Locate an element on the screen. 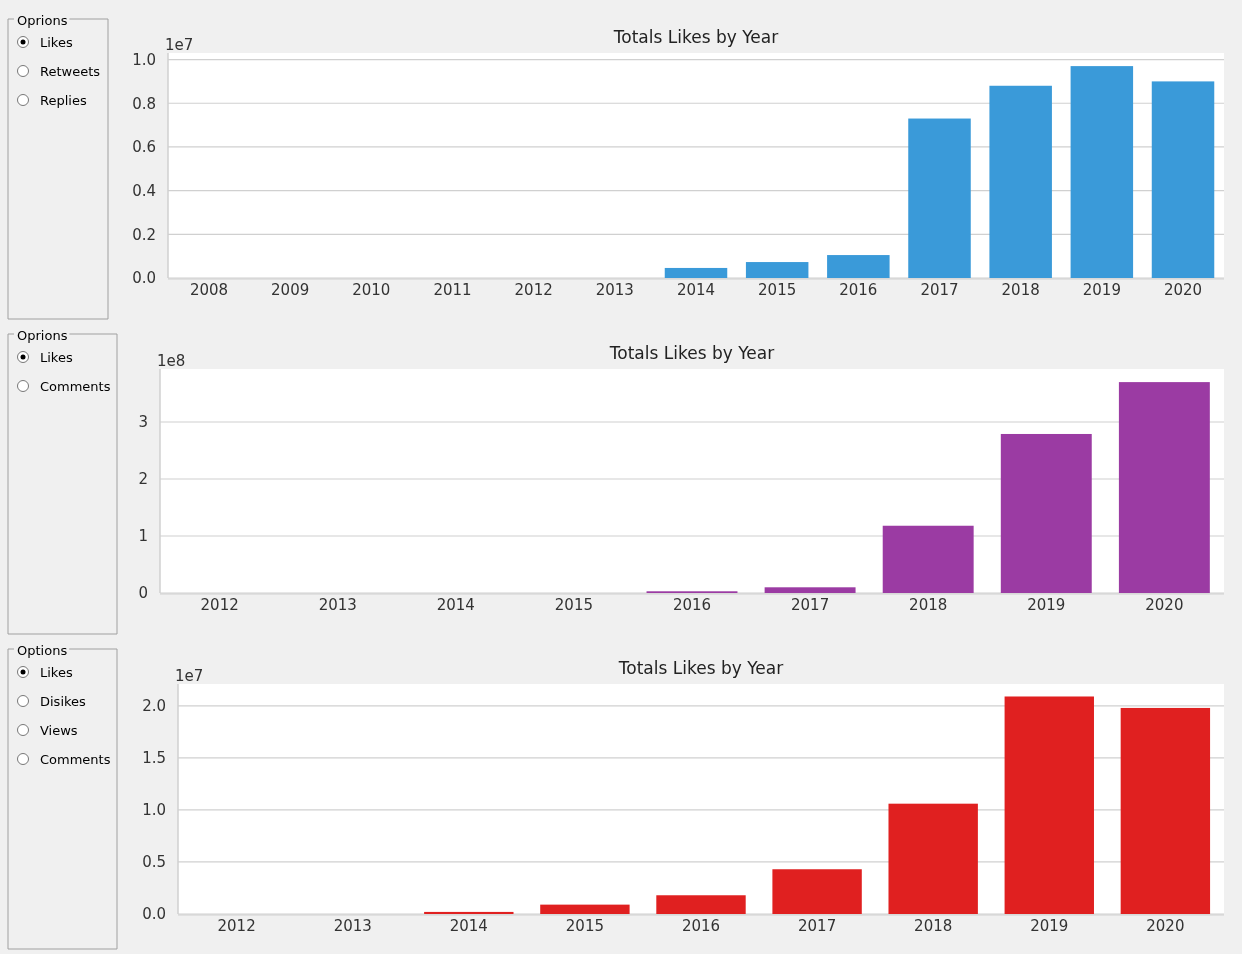  text: Options is located at coordinates (42, 650).